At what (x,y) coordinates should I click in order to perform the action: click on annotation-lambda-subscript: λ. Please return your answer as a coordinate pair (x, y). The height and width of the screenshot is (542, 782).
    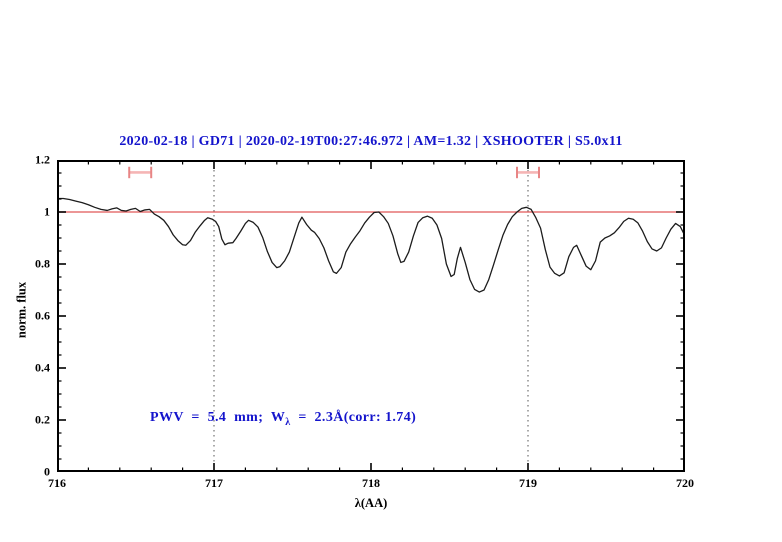
    Looking at the image, I should click on (288, 422).